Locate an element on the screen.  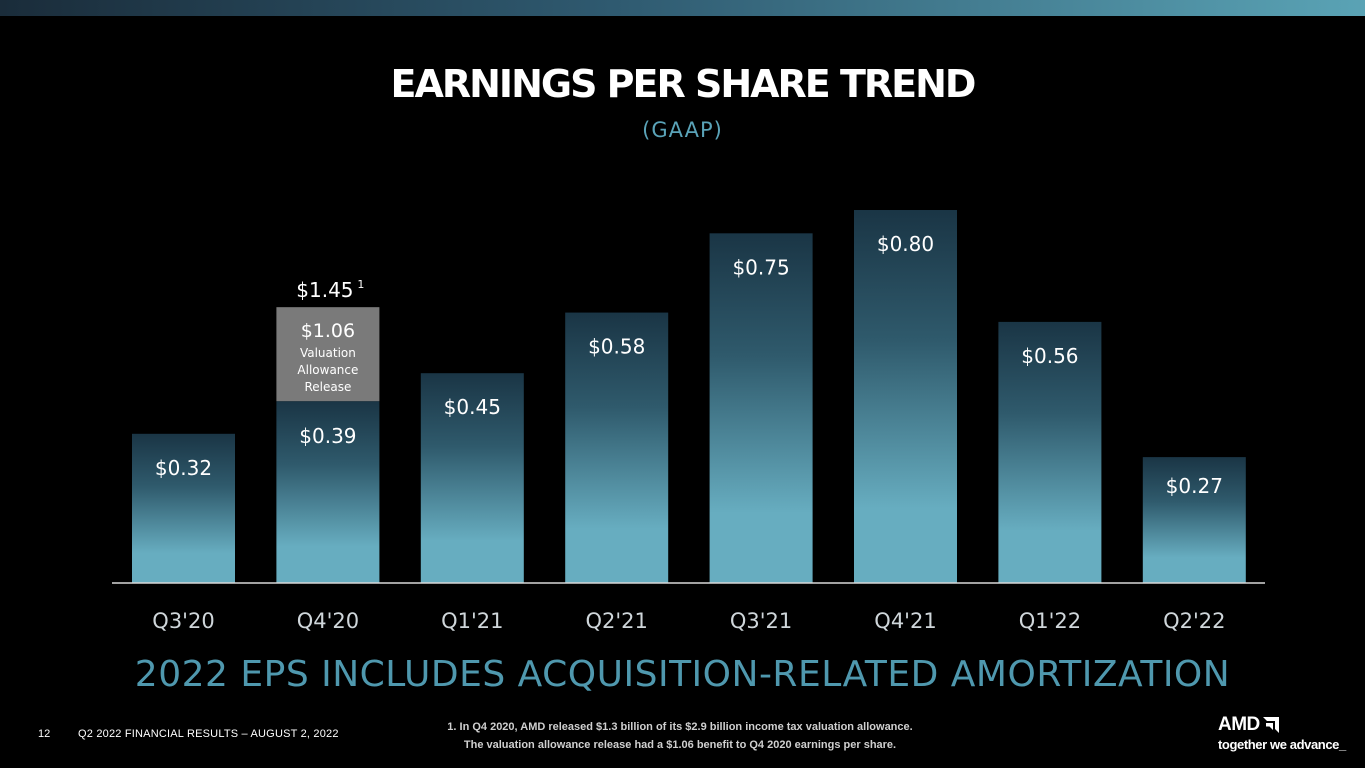
bar-value-label-Q3'20: $0.32 is located at coordinates (183, 468).